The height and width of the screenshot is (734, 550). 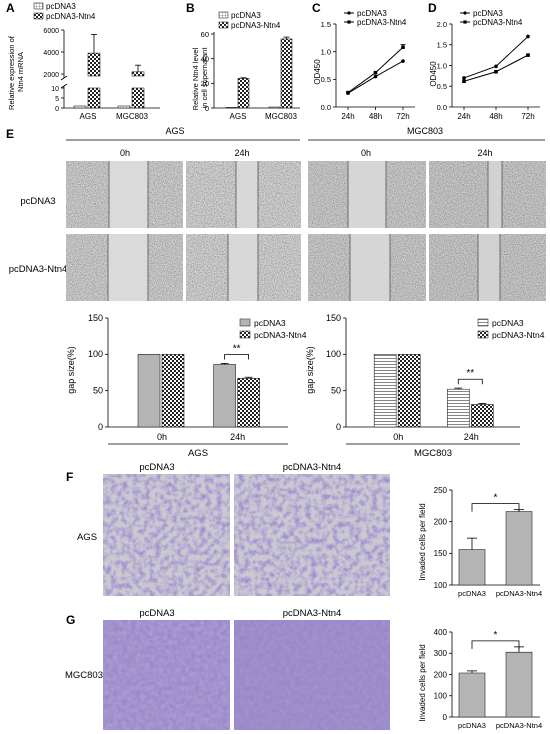 I want to click on y-axis-label: gap size(%), so click(x=71, y=370).